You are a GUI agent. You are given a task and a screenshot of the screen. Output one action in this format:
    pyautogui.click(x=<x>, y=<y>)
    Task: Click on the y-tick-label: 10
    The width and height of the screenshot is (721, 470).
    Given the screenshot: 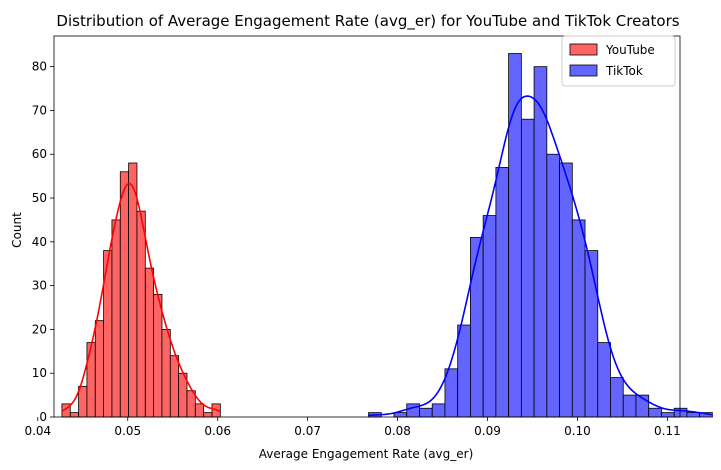 What is the action you would take?
    pyautogui.click(x=39, y=373)
    